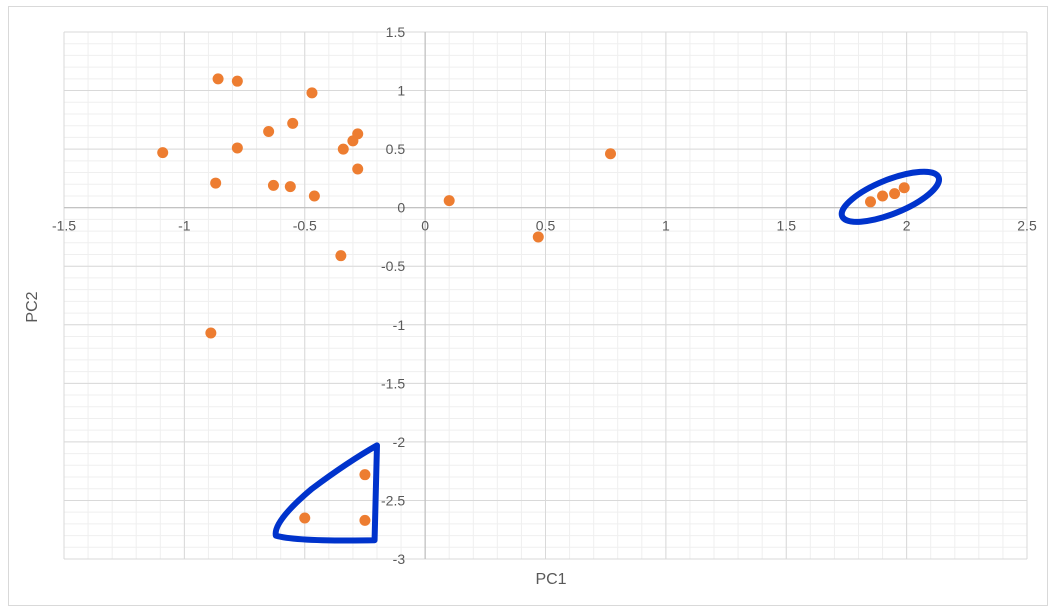 Image resolution: width=1053 pixels, height=611 pixels. I want to click on y-tick-label: -1, so click(399, 325).